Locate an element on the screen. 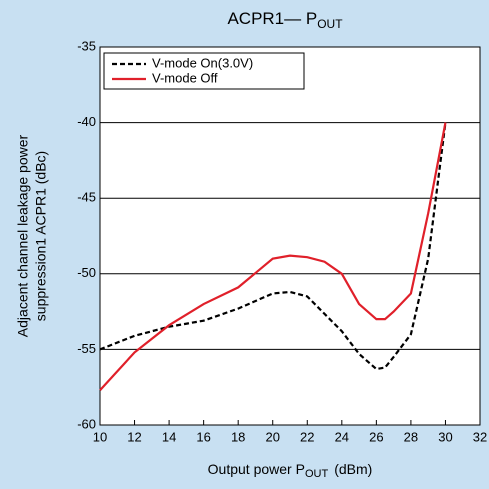 This screenshot has height=489, width=489. x-tick-label: 12 is located at coordinates (134, 436).